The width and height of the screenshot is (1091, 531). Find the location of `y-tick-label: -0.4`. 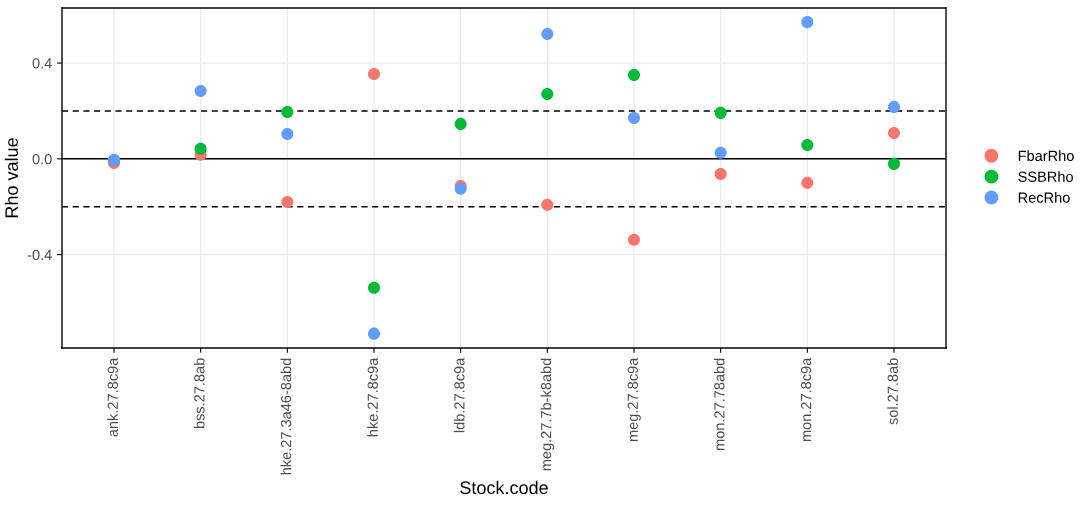

y-tick-label: -0.4 is located at coordinates (39, 255).